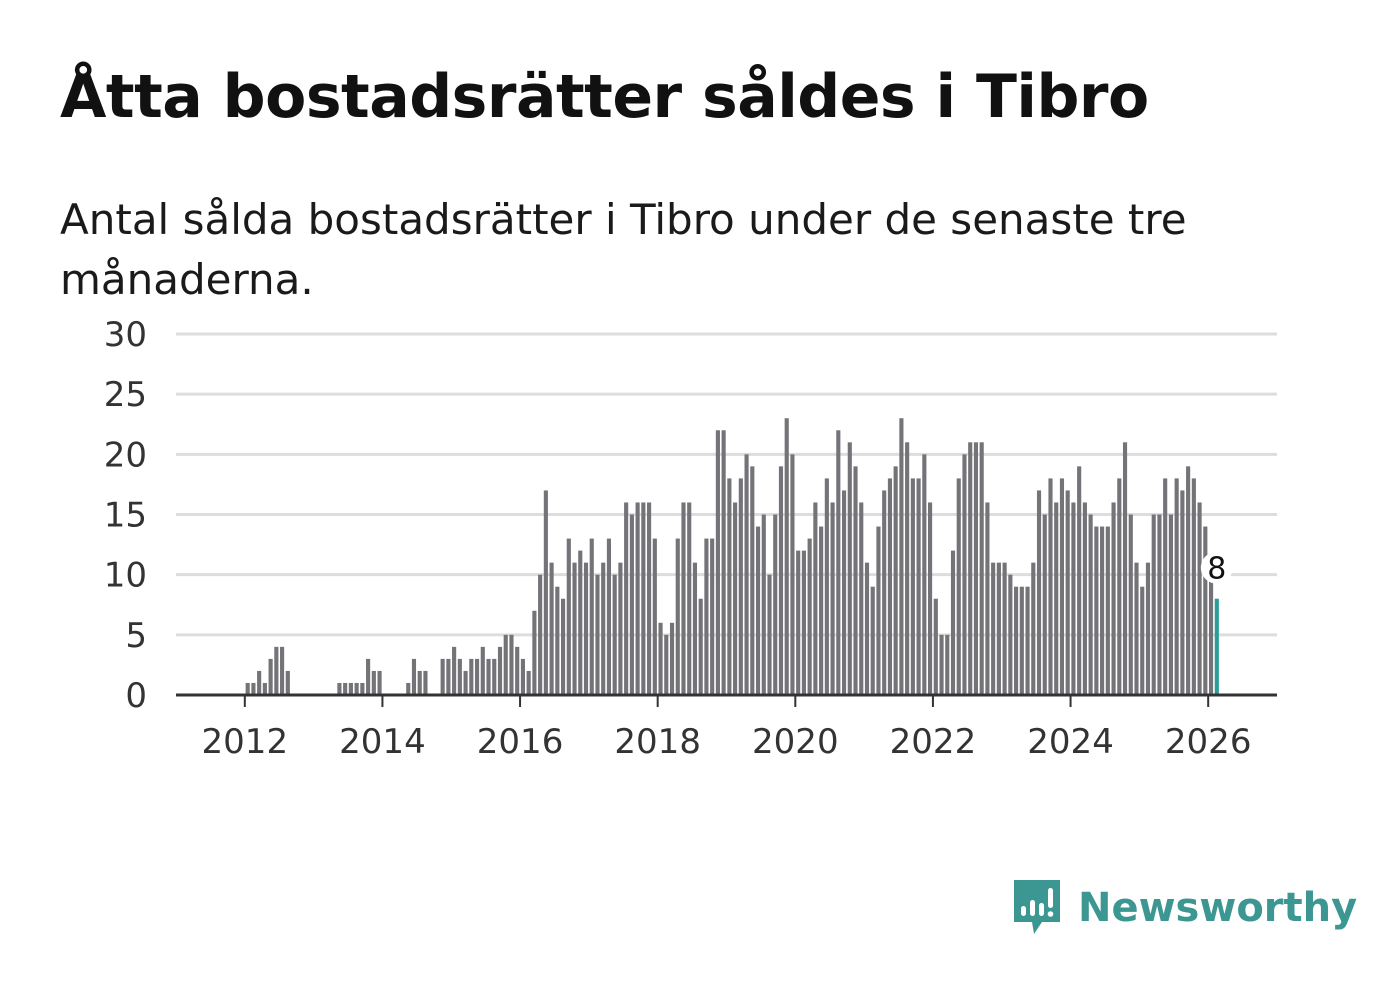 The width and height of the screenshot is (1382, 999). I want to click on x-tick-label: 2014, so click(382, 742).